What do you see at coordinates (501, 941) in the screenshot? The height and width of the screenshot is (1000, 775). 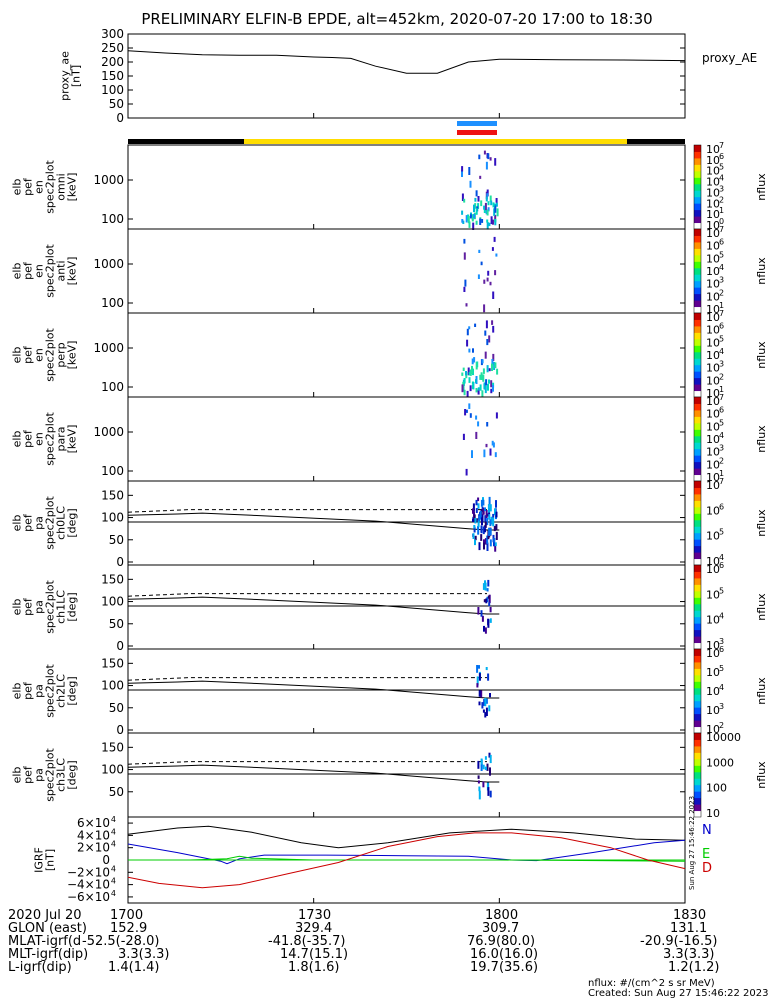 I see `row-value: 76.9(80.0)` at bounding box center [501, 941].